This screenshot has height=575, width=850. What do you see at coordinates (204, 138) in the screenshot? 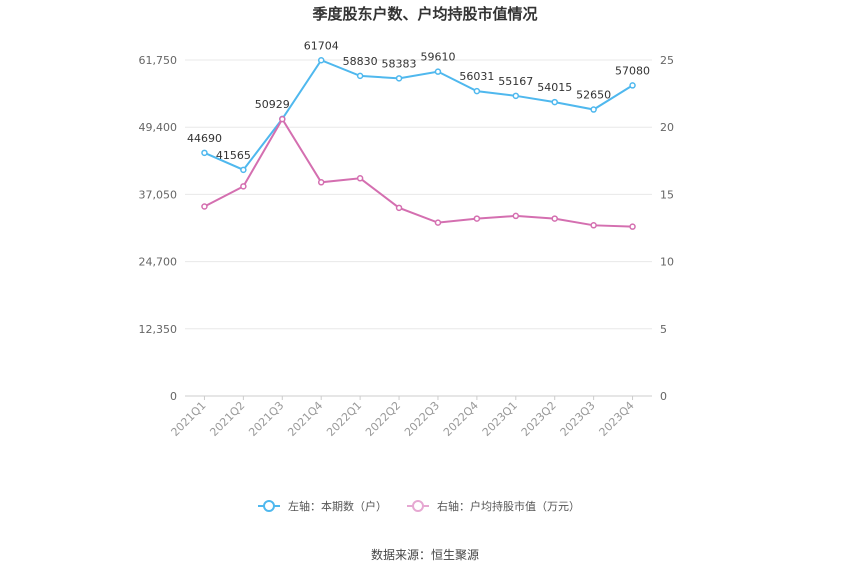
I see `data-label-households: 44690` at bounding box center [204, 138].